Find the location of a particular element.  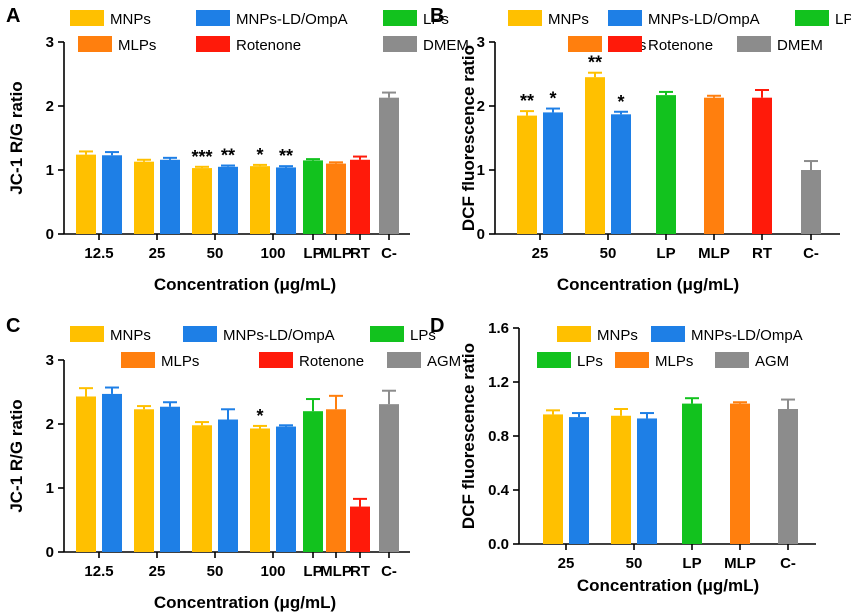

panel-letter: C is located at coordinates (13, 326).